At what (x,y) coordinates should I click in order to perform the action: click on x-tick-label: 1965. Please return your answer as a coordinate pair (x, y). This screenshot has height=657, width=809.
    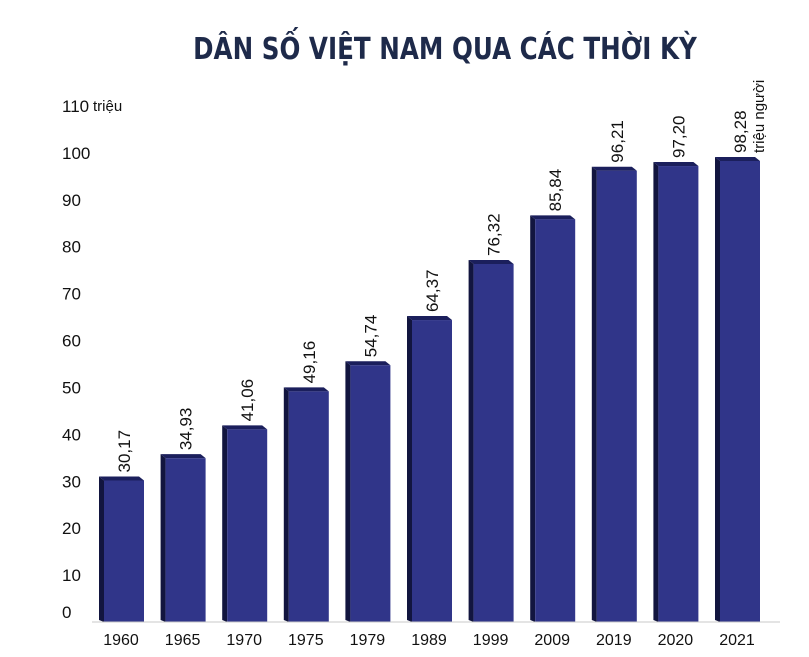
    Looking at the image, I should click on (183, 640).